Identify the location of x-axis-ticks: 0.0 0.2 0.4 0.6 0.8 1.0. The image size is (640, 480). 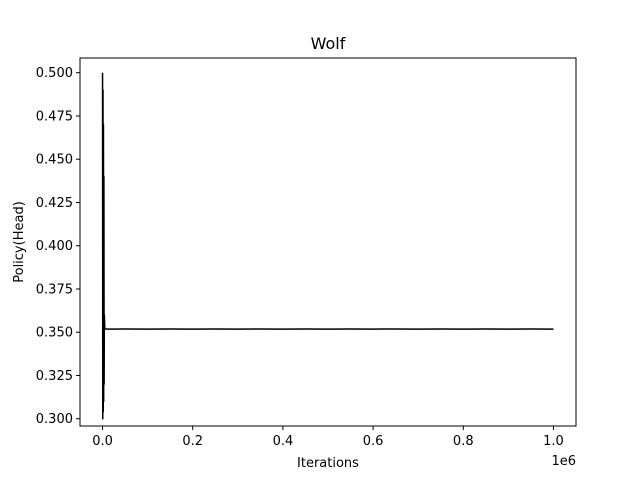
(328, 437).